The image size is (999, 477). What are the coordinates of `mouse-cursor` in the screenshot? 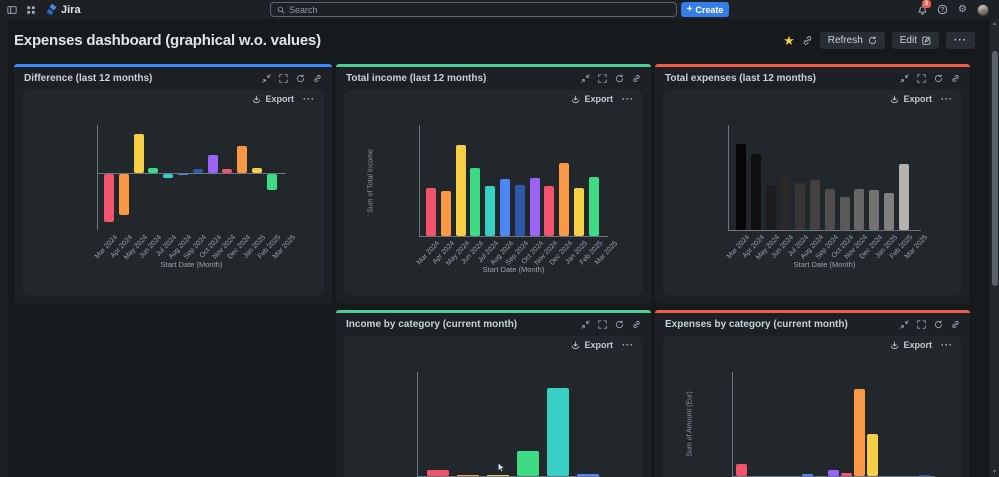 It's located at (502, 467).